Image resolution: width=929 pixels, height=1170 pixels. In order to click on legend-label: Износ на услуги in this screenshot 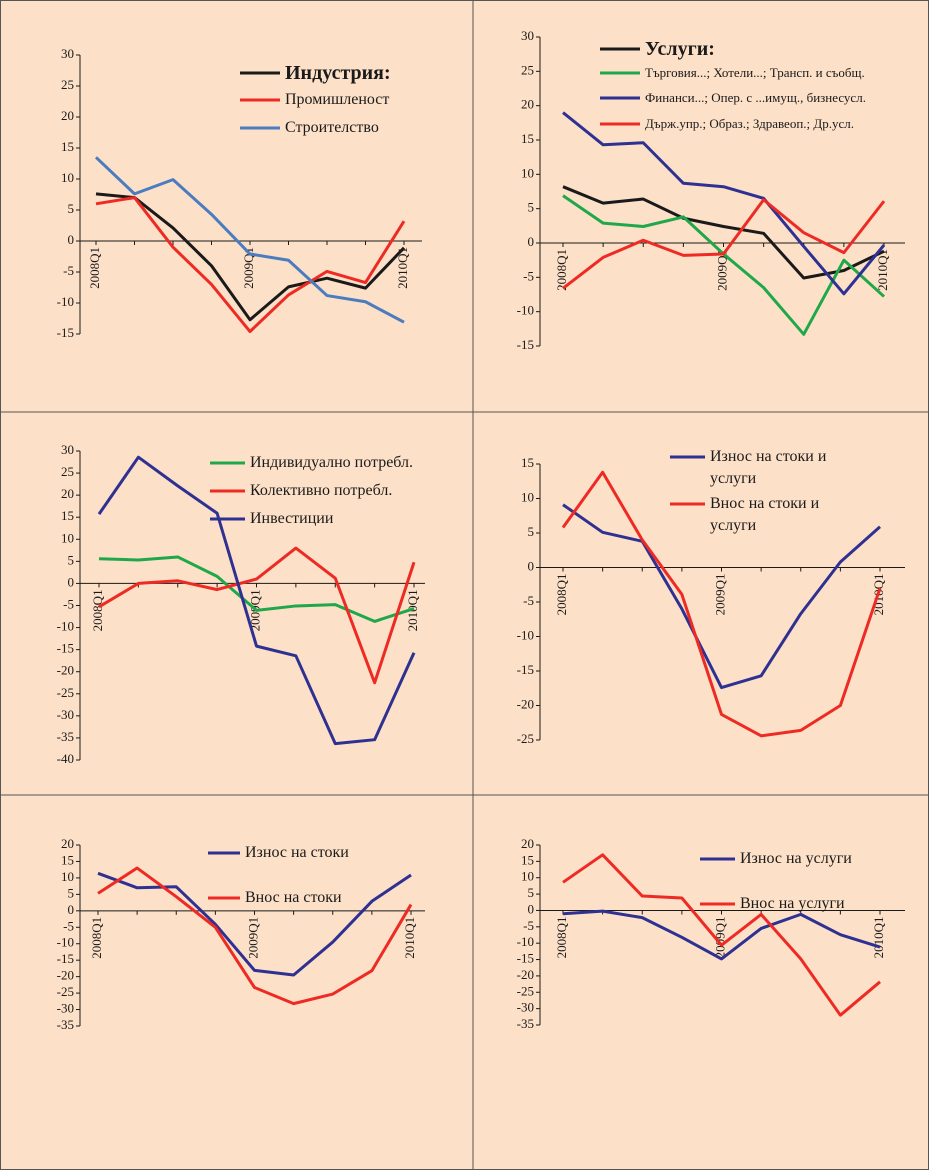, I will do `click(796, 858)`.